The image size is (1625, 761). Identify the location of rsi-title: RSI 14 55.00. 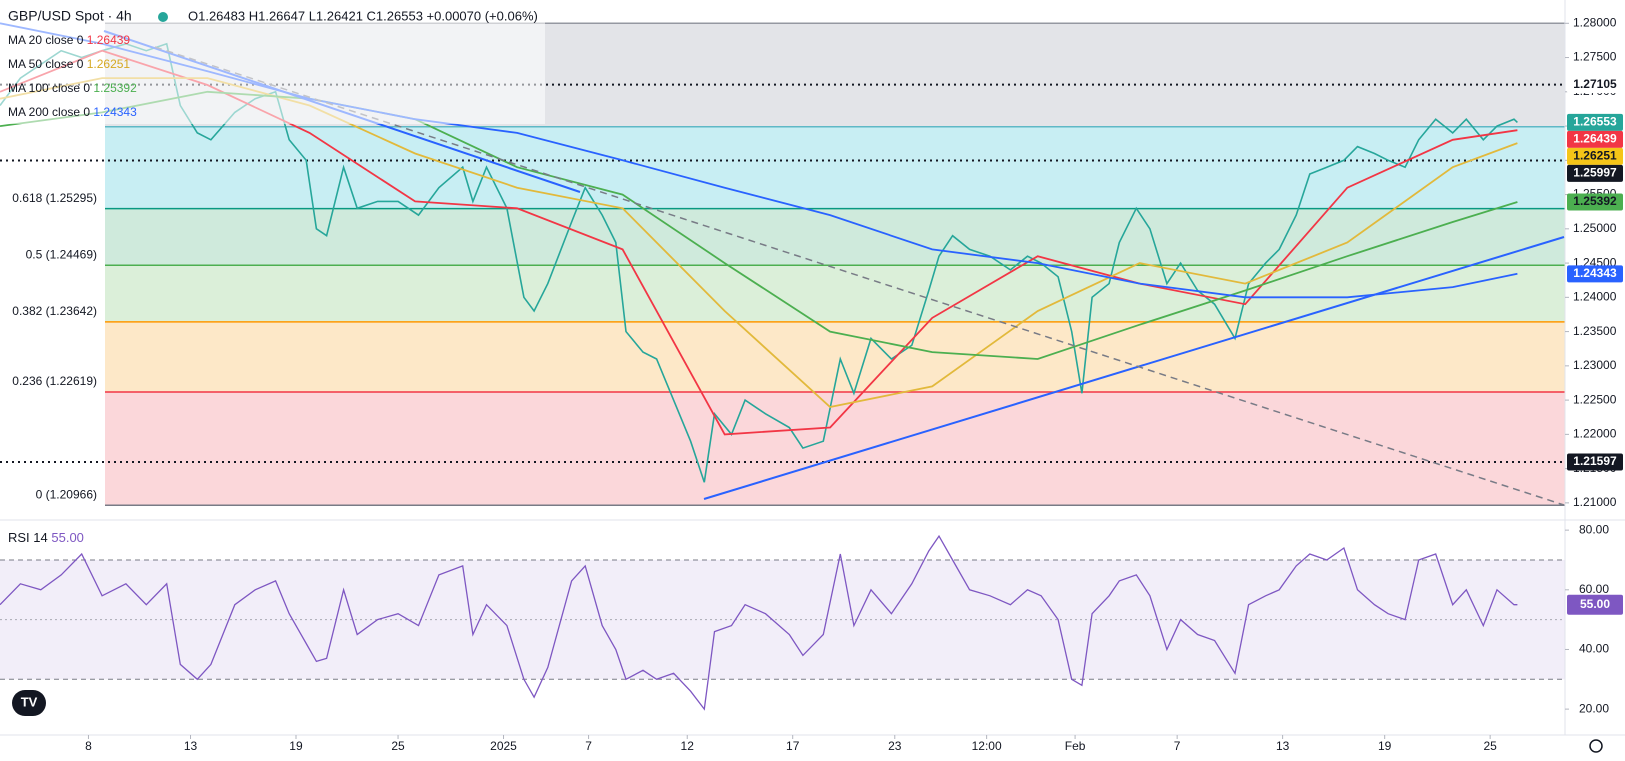
(46, 537).